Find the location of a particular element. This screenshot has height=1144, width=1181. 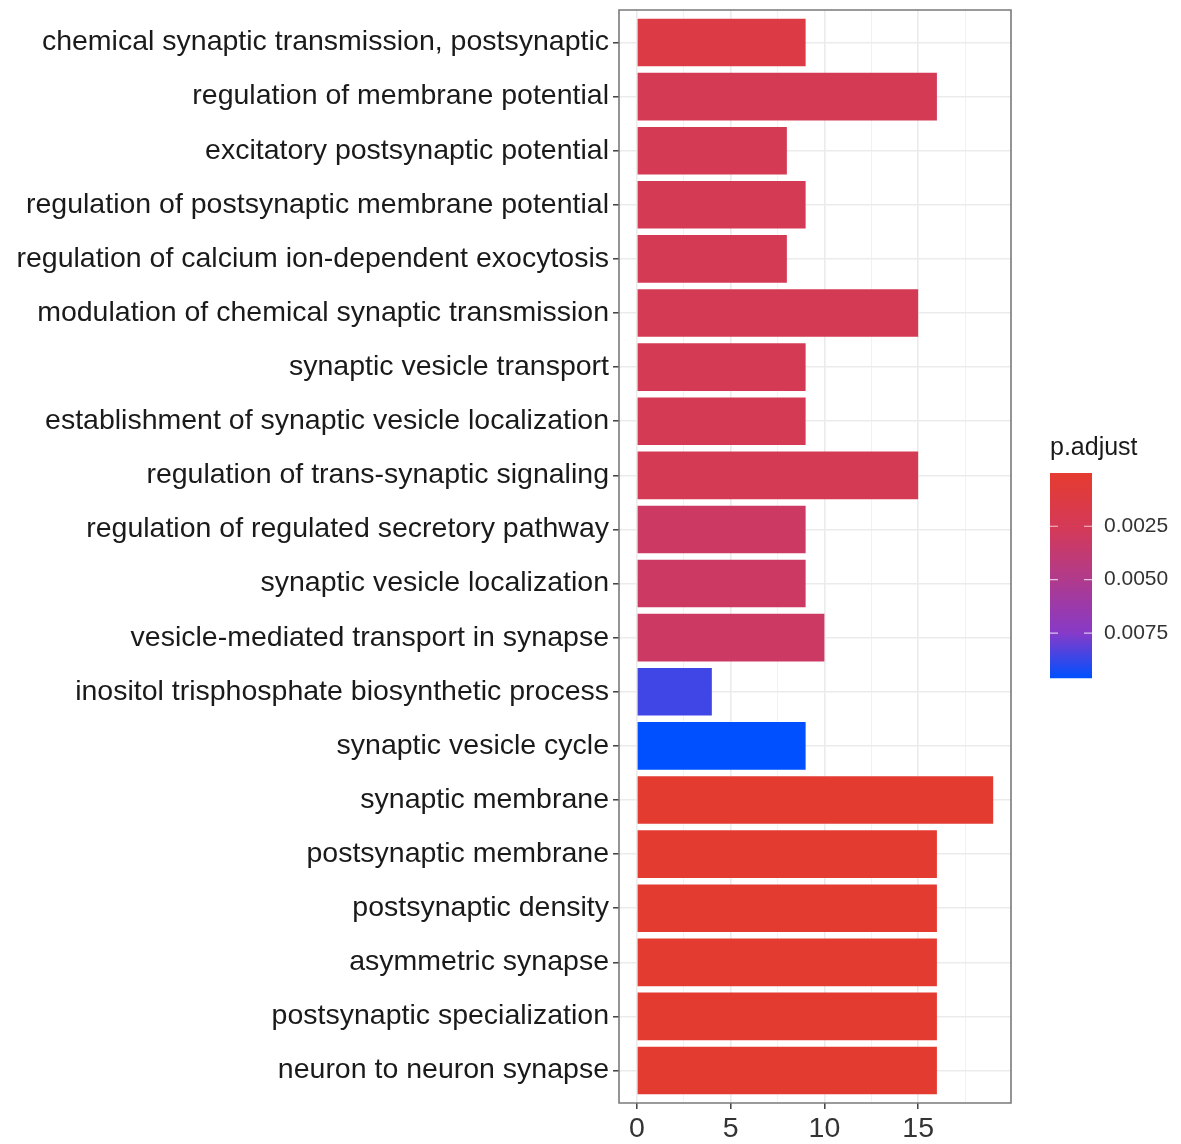

y-tick-label: postsynaptic specialization is located at coordinates (440, 1014).